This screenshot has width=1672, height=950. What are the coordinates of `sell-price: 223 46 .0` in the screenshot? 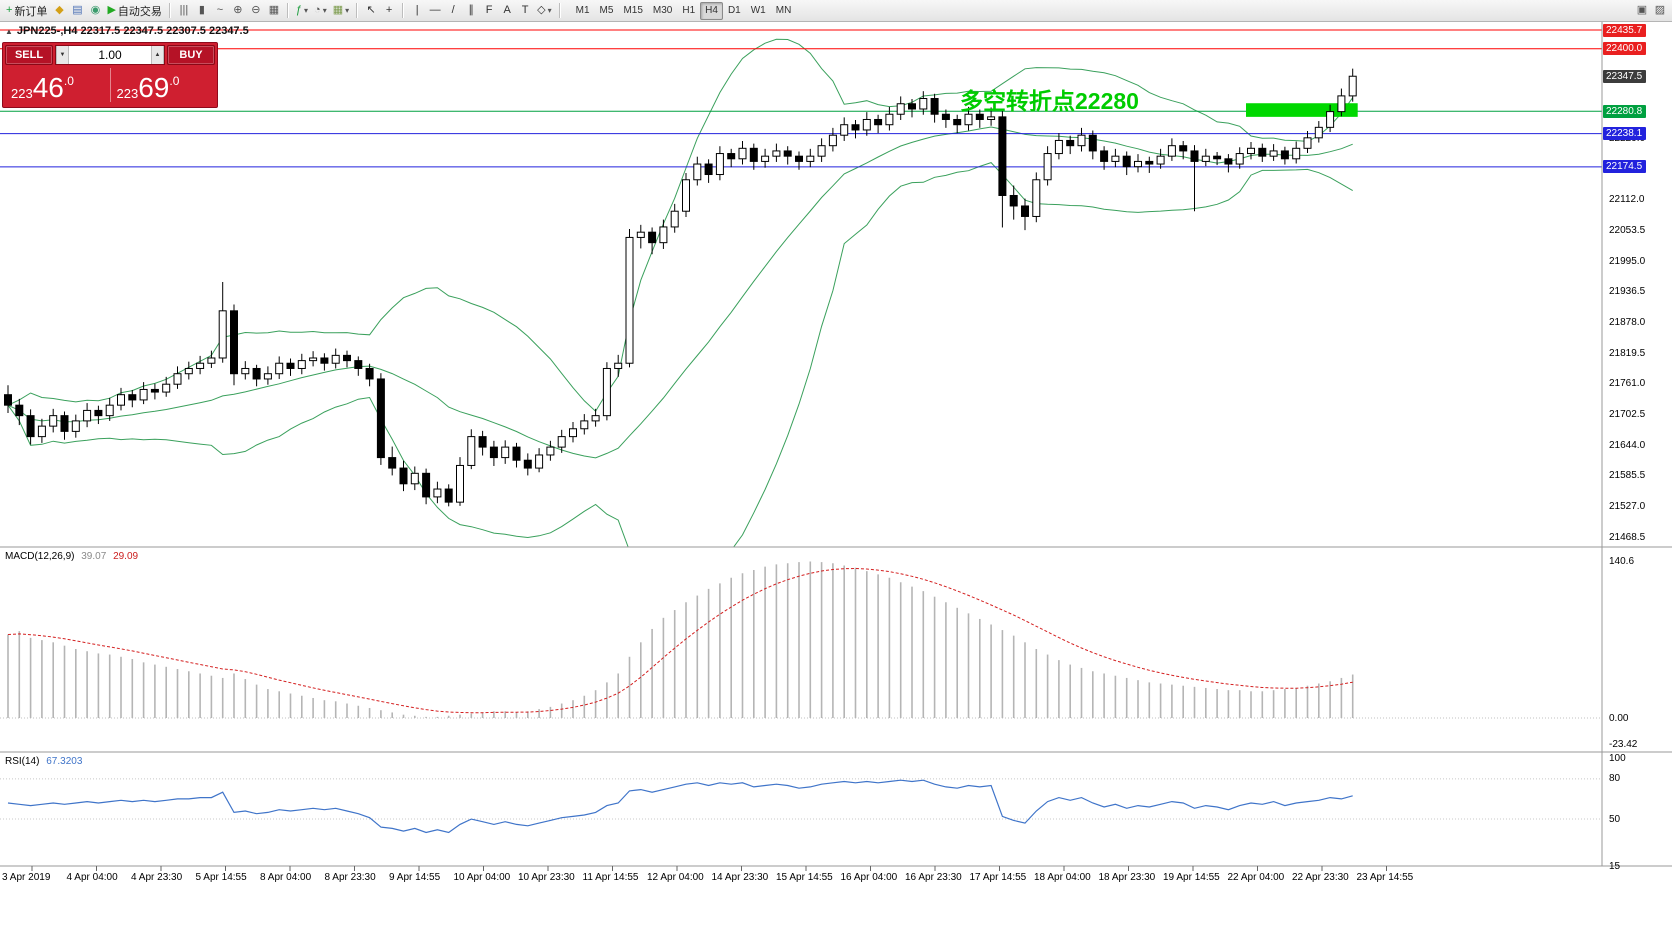 It's located at (57, 85).